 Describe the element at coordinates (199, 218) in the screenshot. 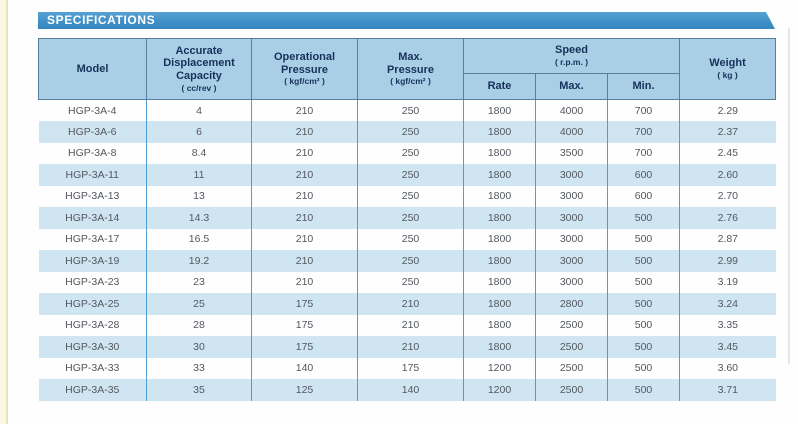

I see `capacity-cell: 14.3` at that location.